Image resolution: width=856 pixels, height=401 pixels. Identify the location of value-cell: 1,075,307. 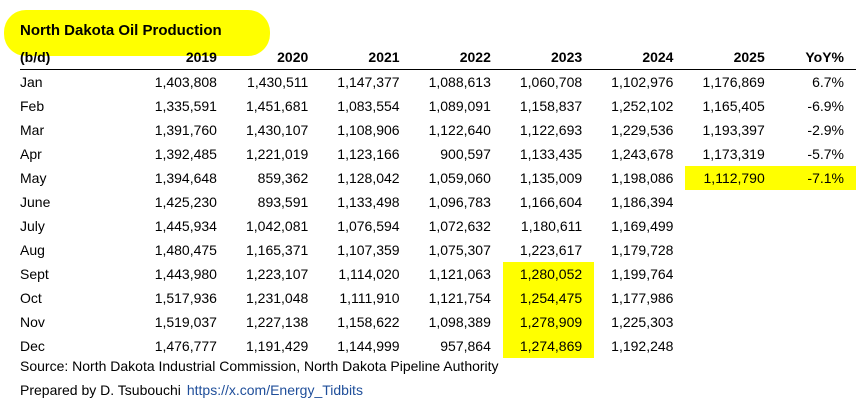
(459, 250).